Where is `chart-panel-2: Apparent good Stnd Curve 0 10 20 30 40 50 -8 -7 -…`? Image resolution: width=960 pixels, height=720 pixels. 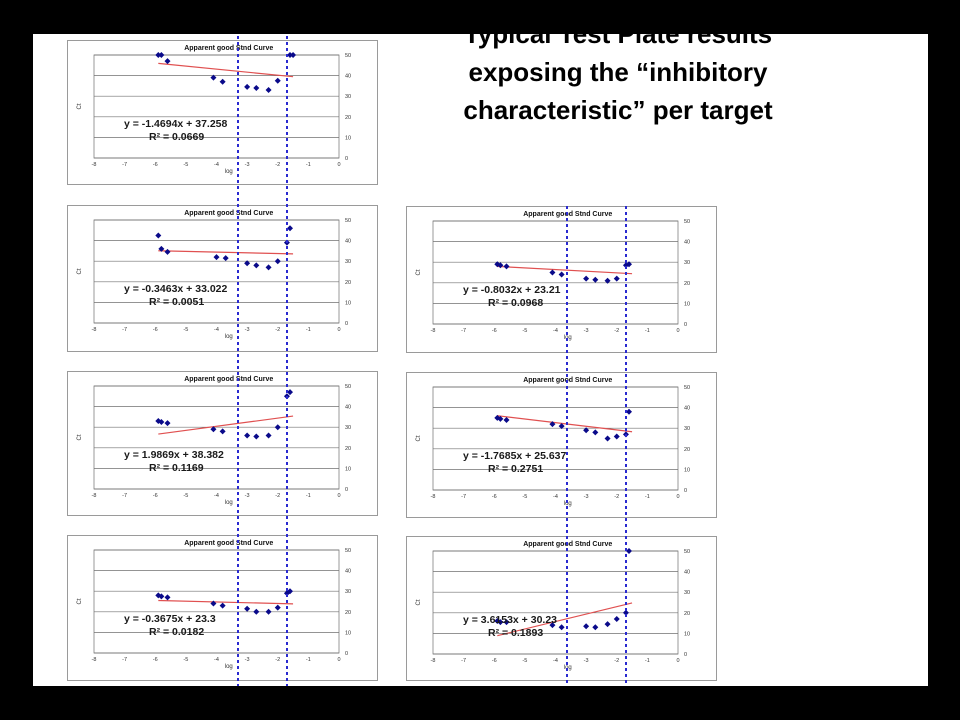
chart-panel-2: Apparent good Stnd Curve 0 10 20 30 40 50 -8 -7 -… is located at coordinates (222, 278).